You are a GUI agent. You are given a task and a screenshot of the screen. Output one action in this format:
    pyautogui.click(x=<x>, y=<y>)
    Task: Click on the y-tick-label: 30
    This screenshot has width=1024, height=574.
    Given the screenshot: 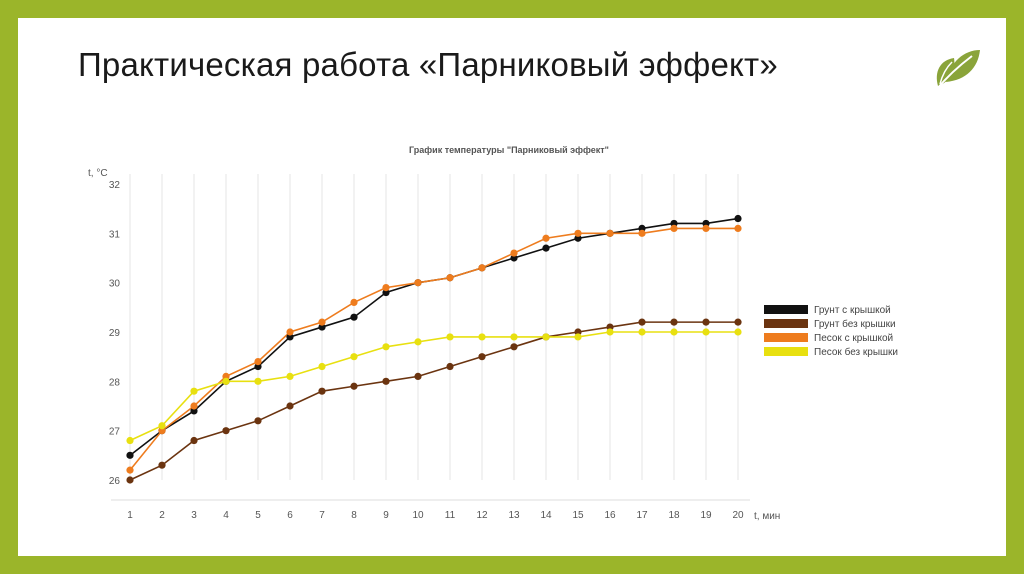 What is the action you would take?
    pyautogui.click(x=115, y=284)
    